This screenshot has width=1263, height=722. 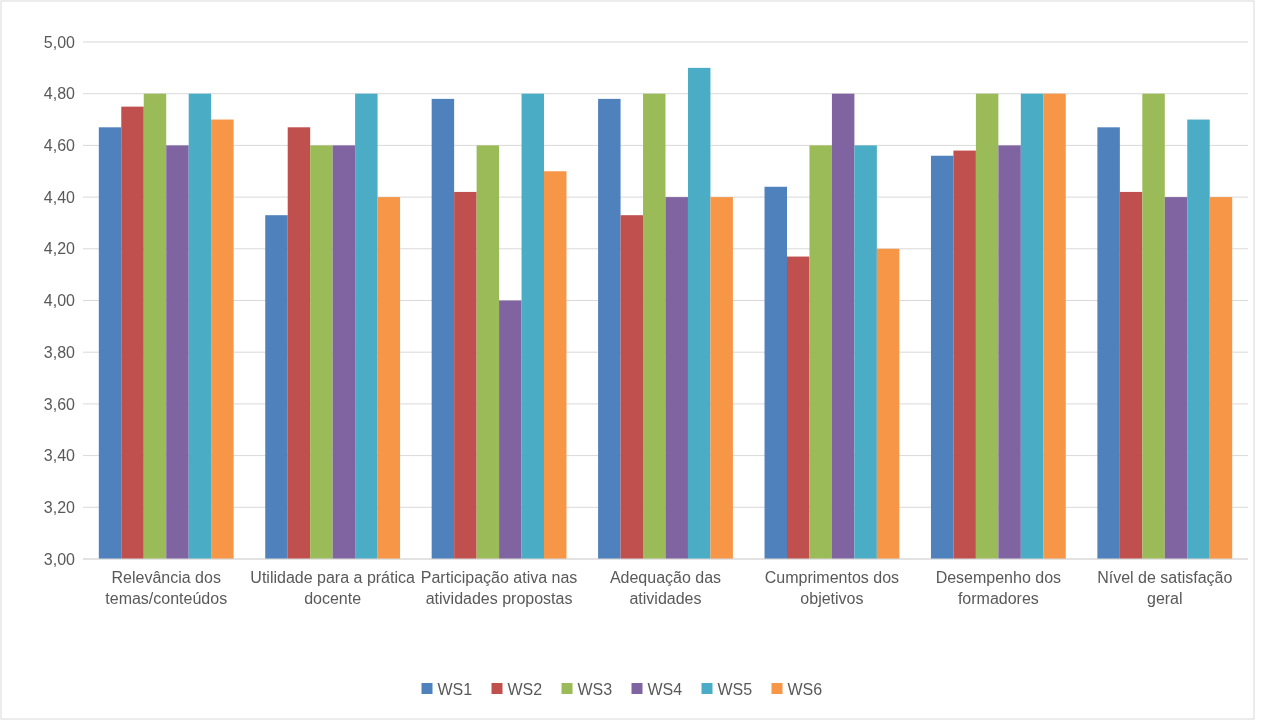 What do you see at coordinates (595, 689) in the screenshot?
I see `legend-label: WS3` at bounding box center [595, 689].